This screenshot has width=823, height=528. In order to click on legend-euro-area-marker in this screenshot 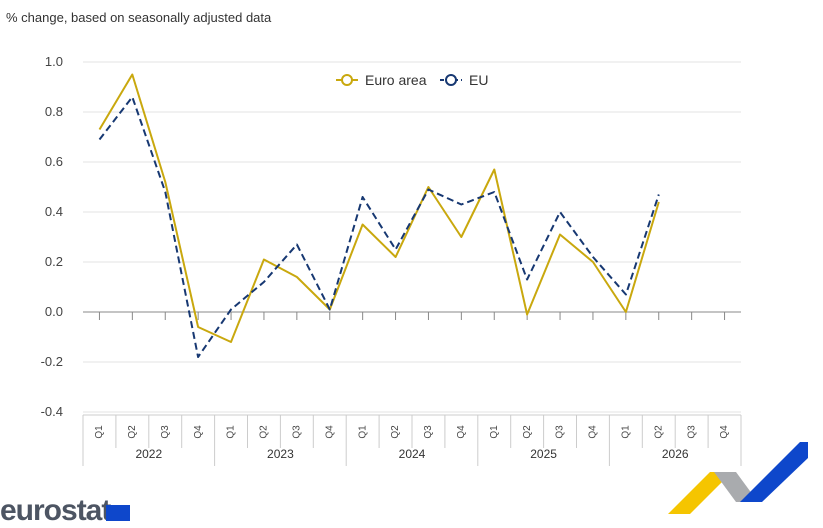, I will do `click(347, 80)`.